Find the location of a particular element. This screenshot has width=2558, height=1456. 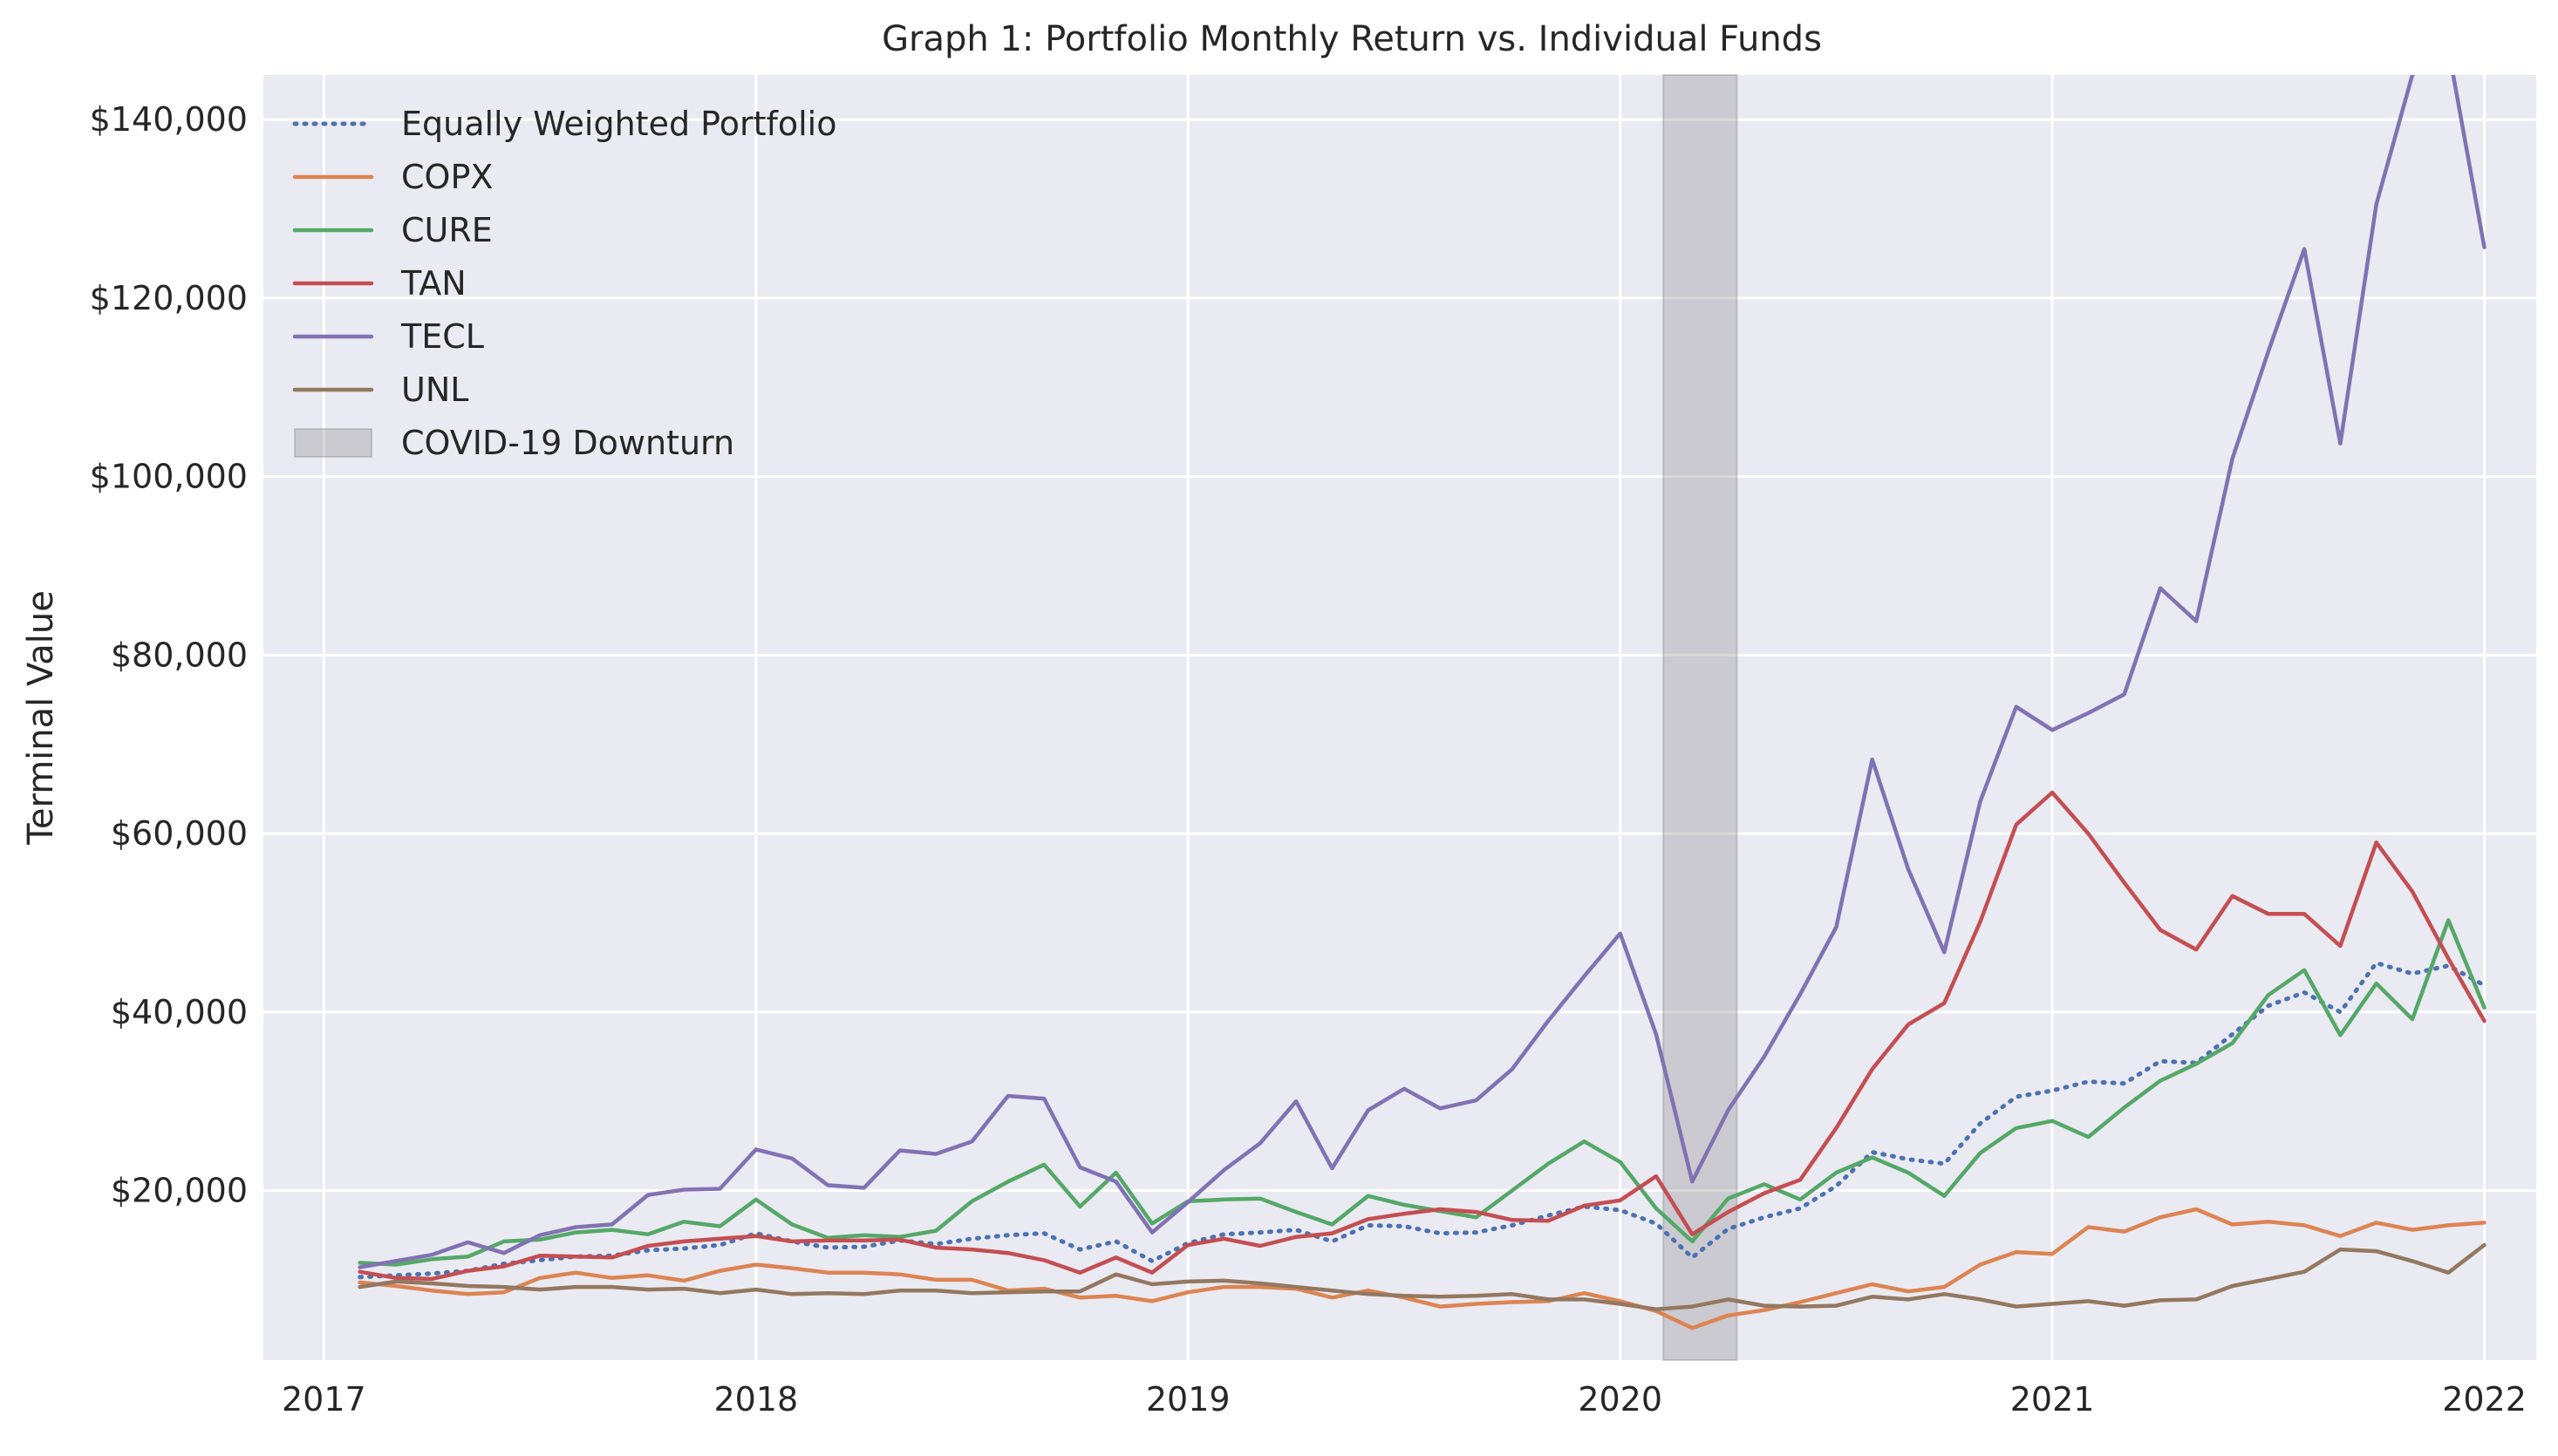

y-tick-label: $60,000 is located at coordinates (179, 833).